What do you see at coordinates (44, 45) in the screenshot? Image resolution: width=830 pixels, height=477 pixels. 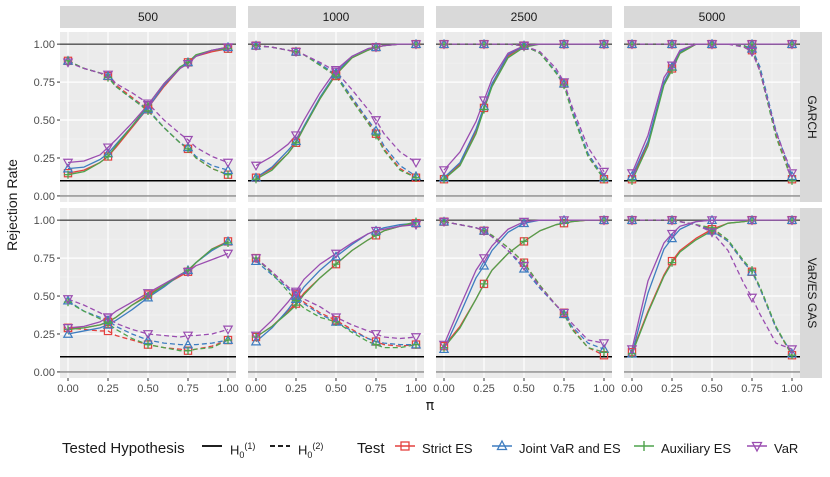 I see `y-tick-label: 1.00` at bounding box center [44, 45].